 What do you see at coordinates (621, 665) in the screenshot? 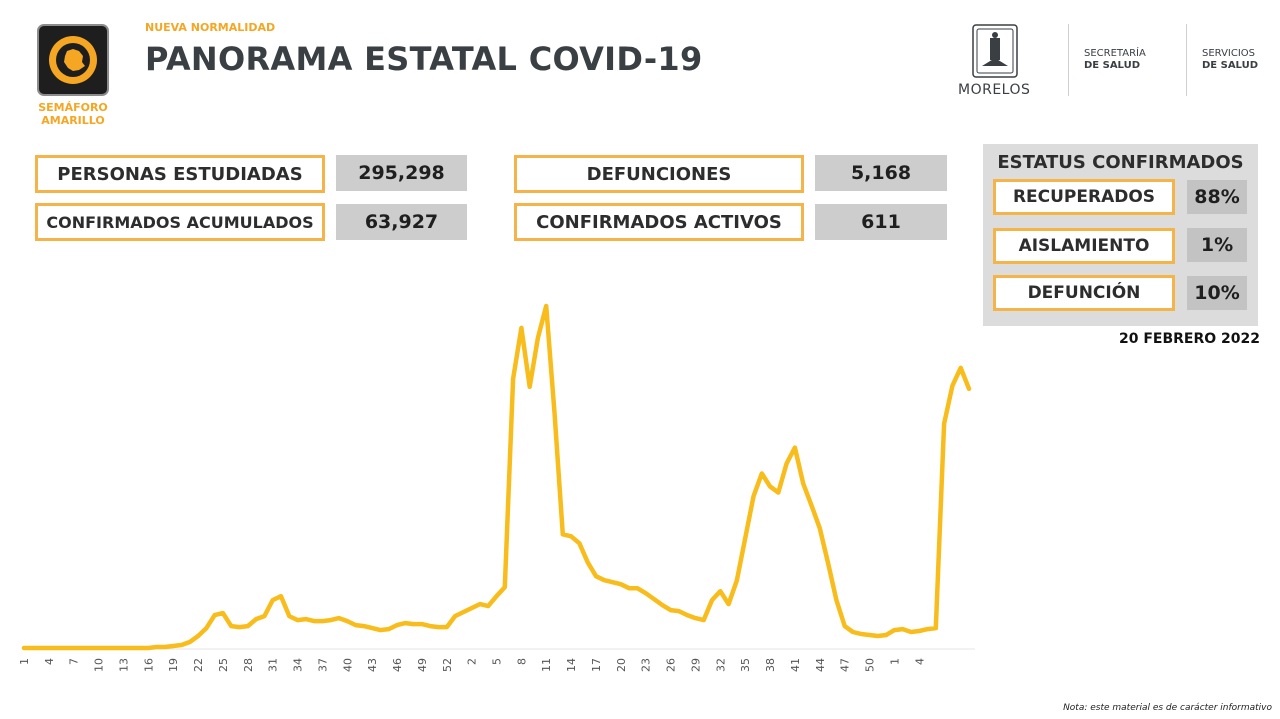
I see `x-tick-label: 20` at bounding box center [621, 665].